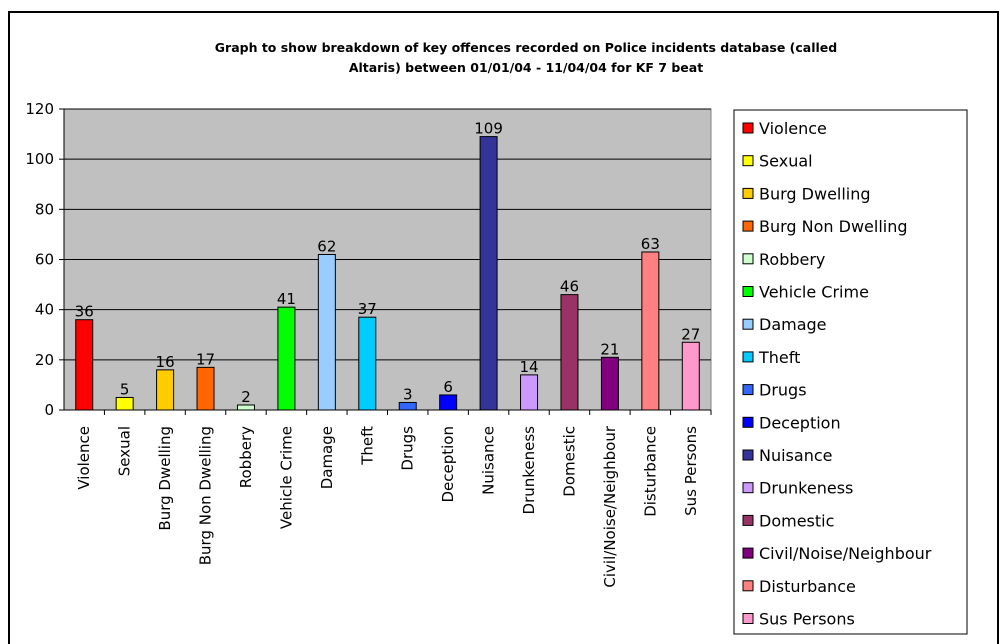 Image resolution: width=1007 pixels, height=644 pixels. Describe the element at coordinates (783, 390) in the screenshot. I see `legend-label: Drugs` at that location.